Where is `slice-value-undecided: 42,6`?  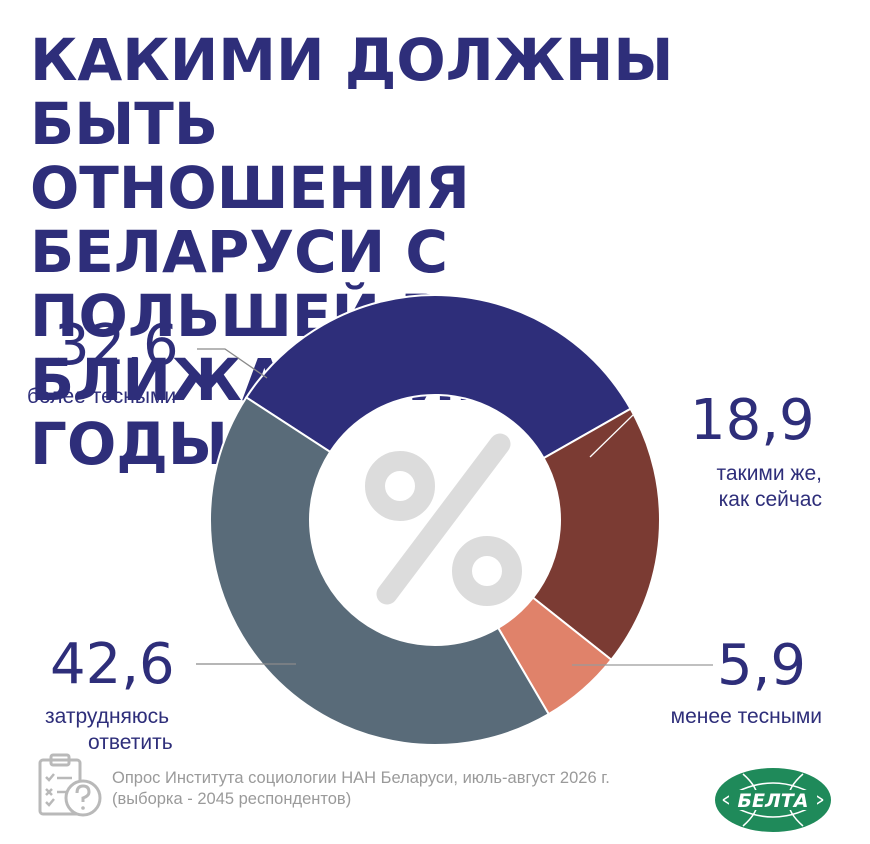 slice-value-undecided: 42,6 is located at coordinates (112, 664).